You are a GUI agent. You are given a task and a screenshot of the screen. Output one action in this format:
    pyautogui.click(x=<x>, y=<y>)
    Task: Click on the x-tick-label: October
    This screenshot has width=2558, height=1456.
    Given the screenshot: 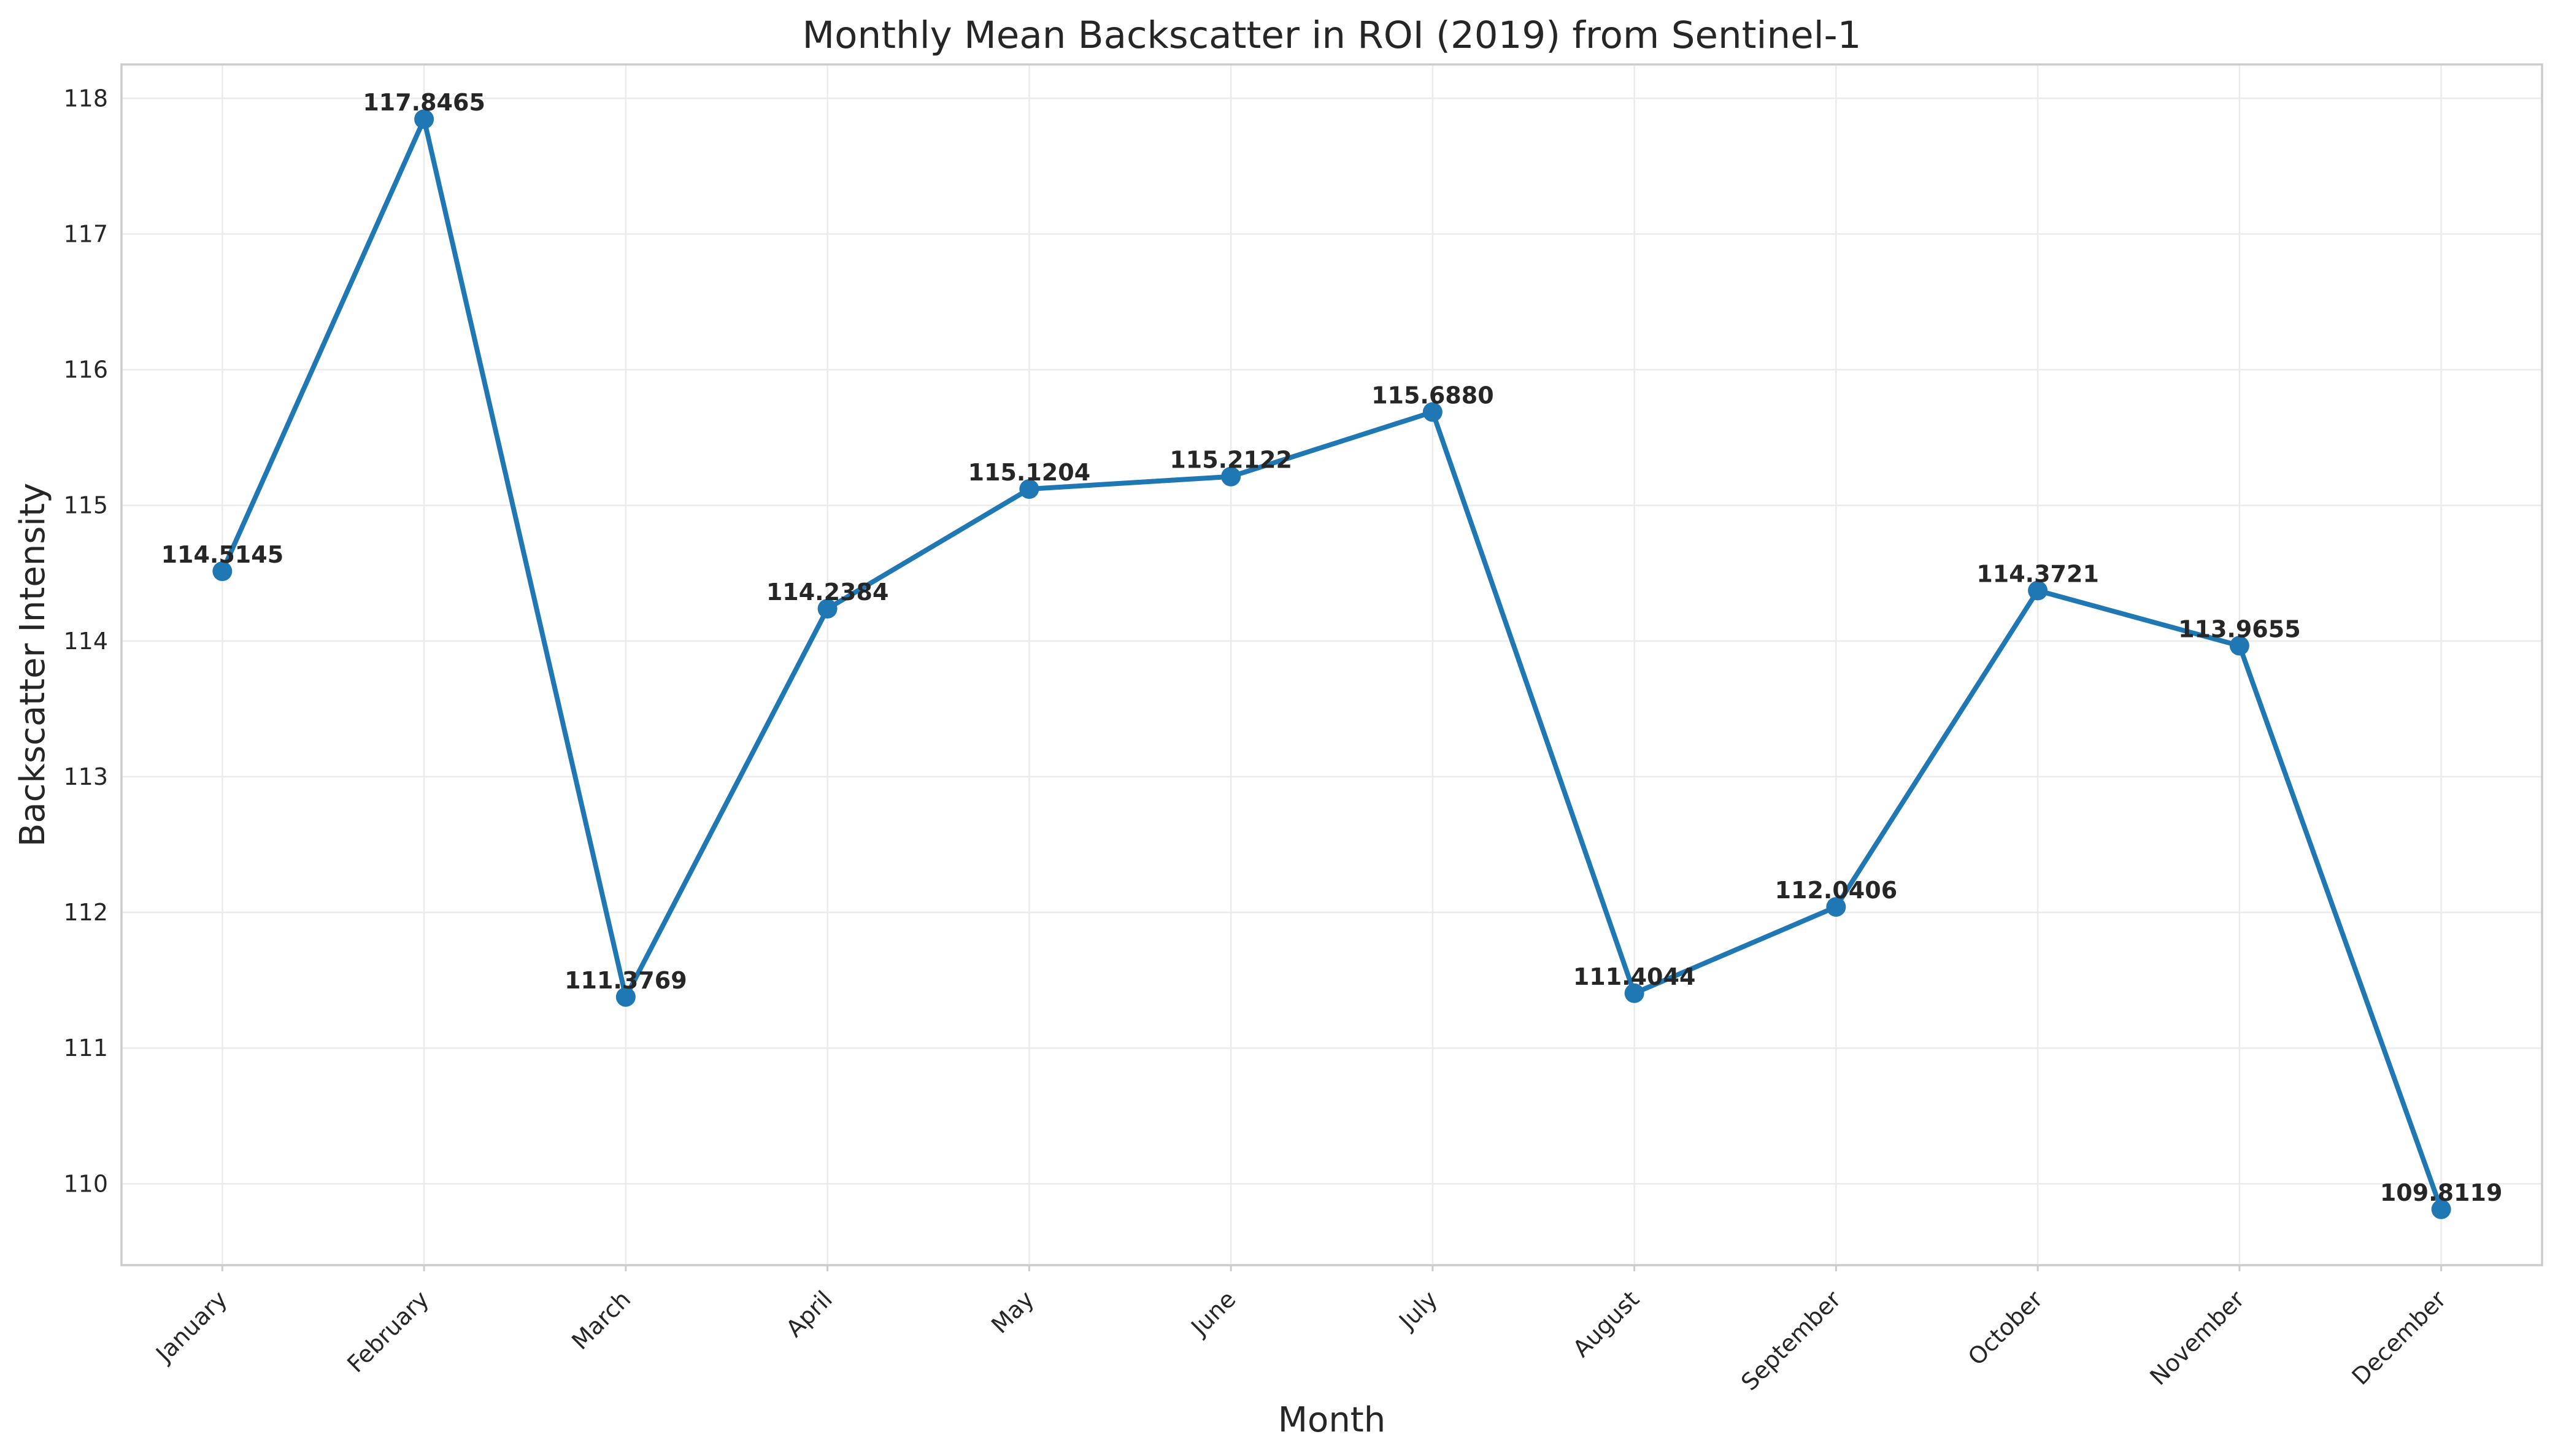 What is the action you would take?
    pyautogui.click(x=2005, y=1328)
    